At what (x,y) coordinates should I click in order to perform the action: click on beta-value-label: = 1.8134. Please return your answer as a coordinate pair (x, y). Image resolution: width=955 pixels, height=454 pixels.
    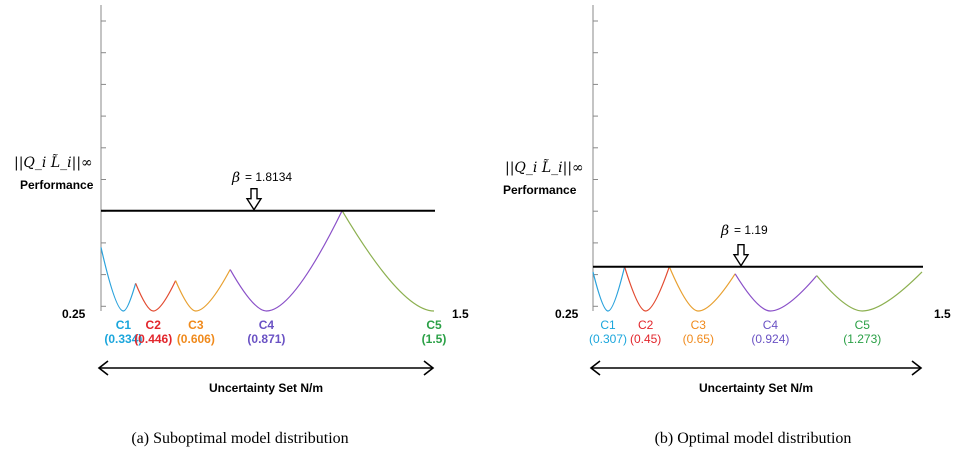
    Looking at the image, I should click on (268, 177).